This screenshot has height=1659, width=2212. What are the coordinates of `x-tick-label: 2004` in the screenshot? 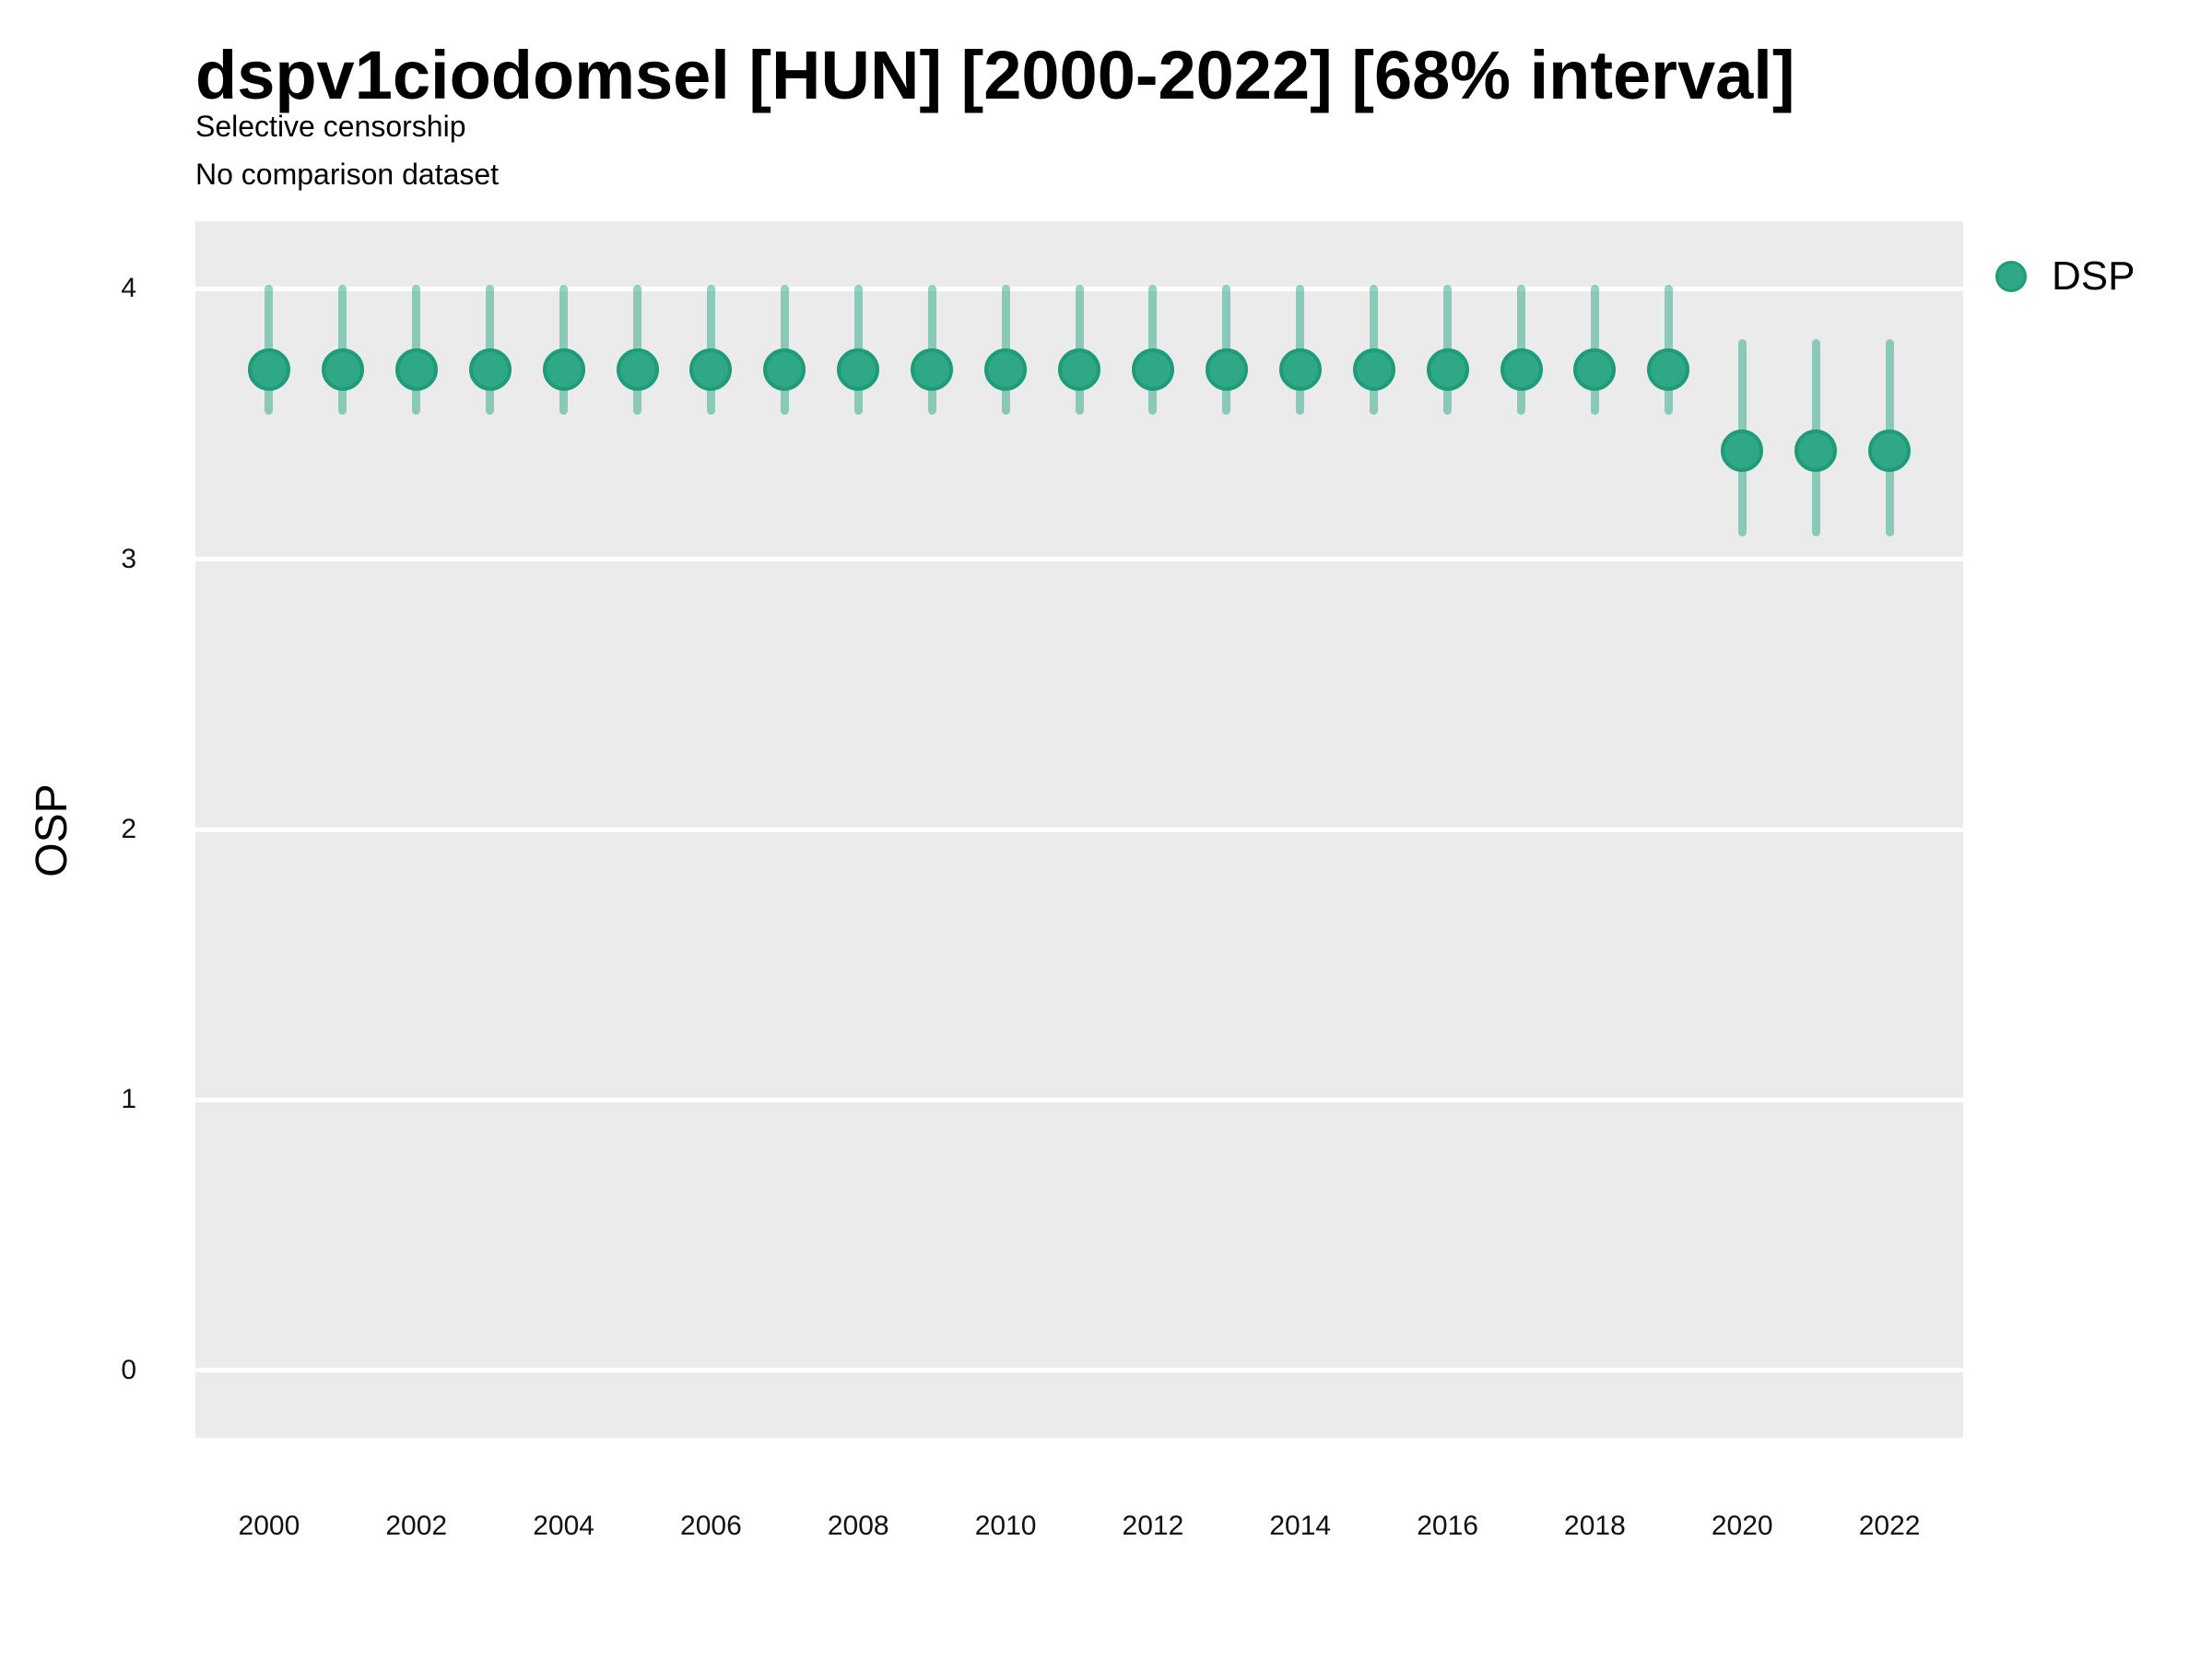 It's located at (563, 1526).